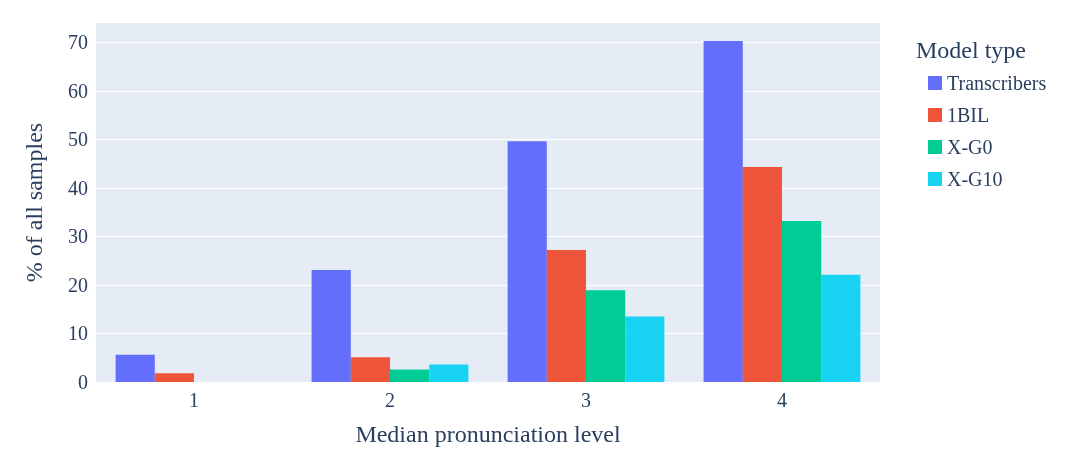 The width and height of the screenshot is (1066, 459). What do you see at coordinates (586, 400) in the screenshot?
I see `x-tick-label: 3` at bounding box center [586, 400].